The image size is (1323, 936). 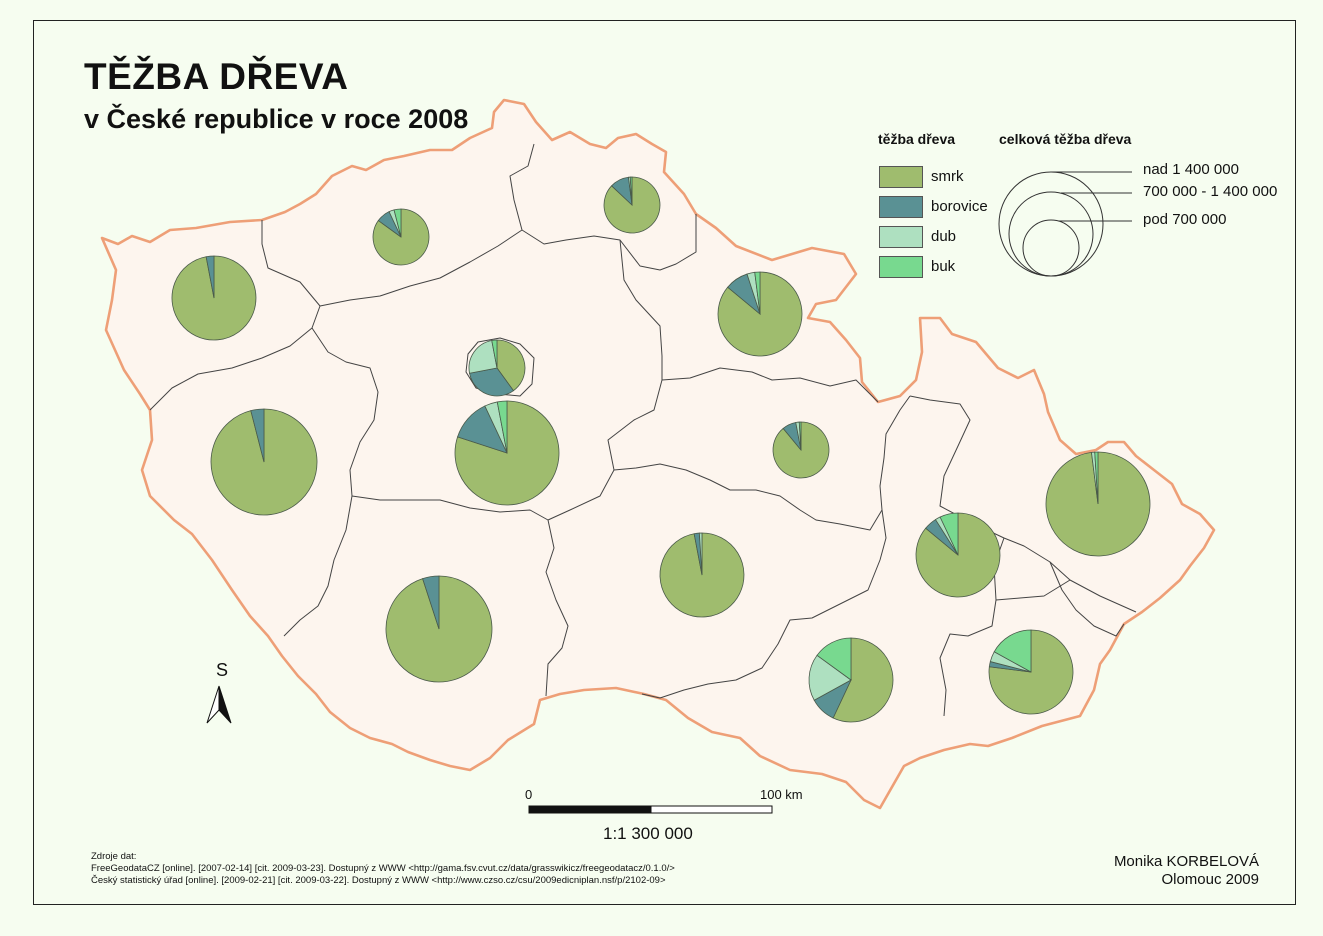 What do you see at coordinates (276, 119) in the screenshot?
I see `map-subtitle: v České republice v roce 2008` at bounding box center [276, 119].